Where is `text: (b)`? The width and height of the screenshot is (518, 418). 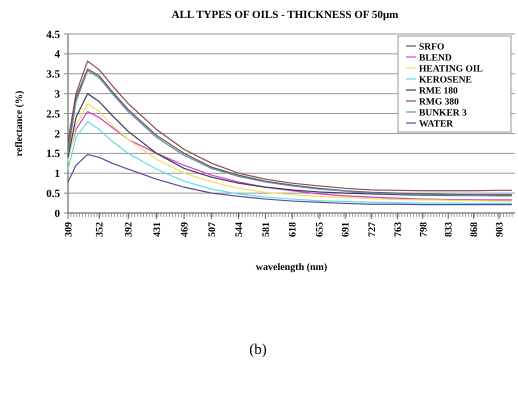 text: (b) is located at coordinates (258, 350).